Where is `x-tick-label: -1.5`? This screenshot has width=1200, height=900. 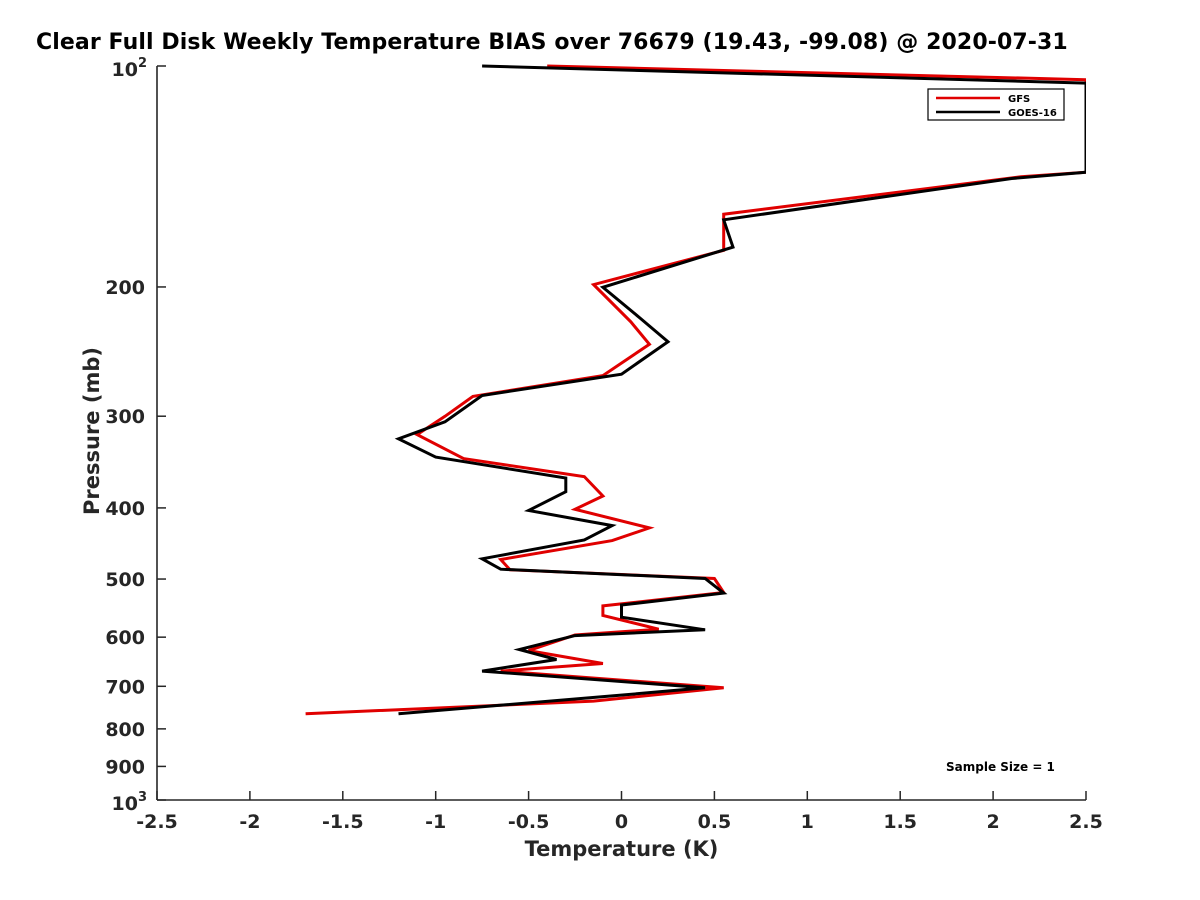 x-tick-label: -1.5 is located at coordinates (343, 822).